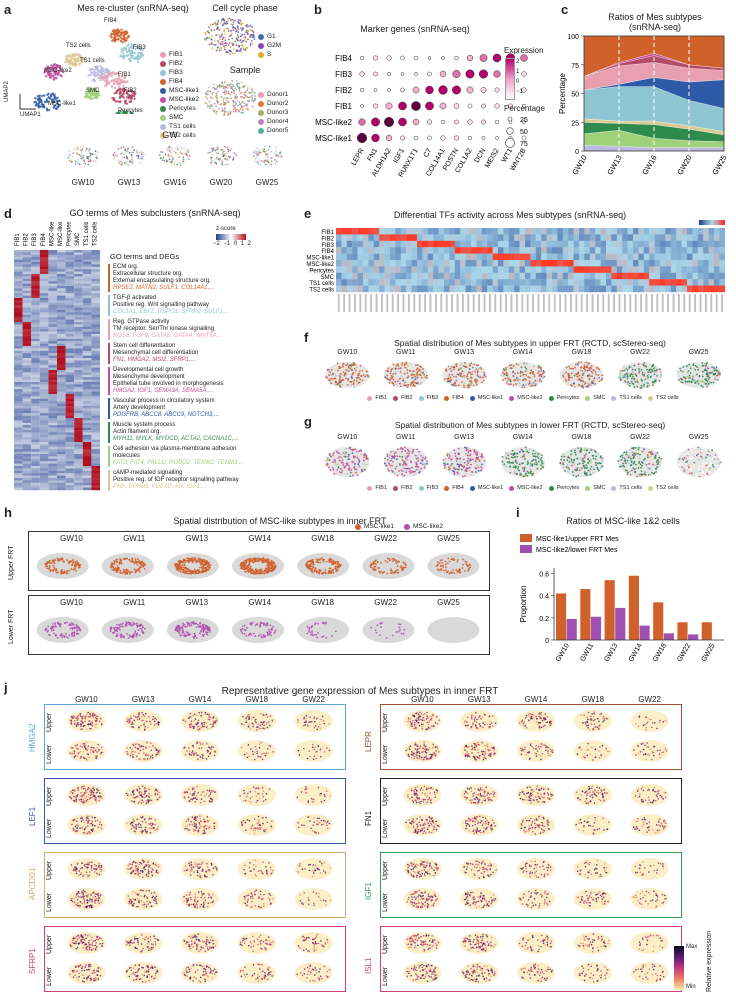  I want to click on go-col-label: TS1 cells, so click(87, 234).